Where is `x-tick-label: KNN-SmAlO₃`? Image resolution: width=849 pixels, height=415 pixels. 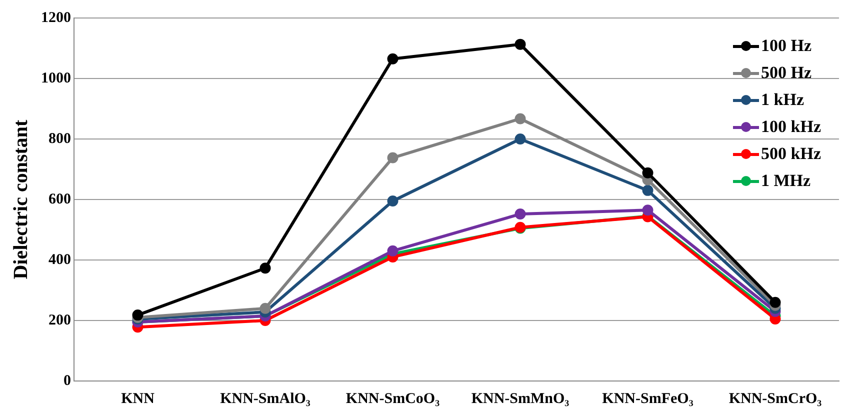 x-tick-label: KNN-SmAlO₃ is located at coordinates (265, 398).